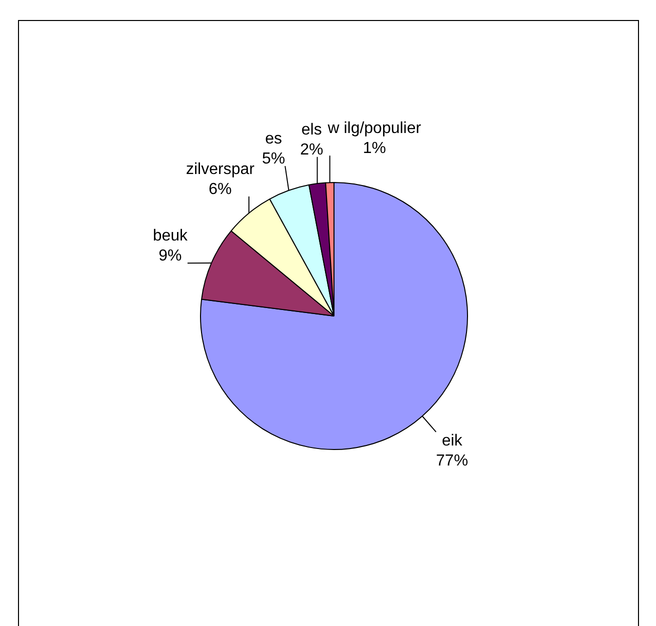  I want to click on data-label: 5%, so click(274, 159).